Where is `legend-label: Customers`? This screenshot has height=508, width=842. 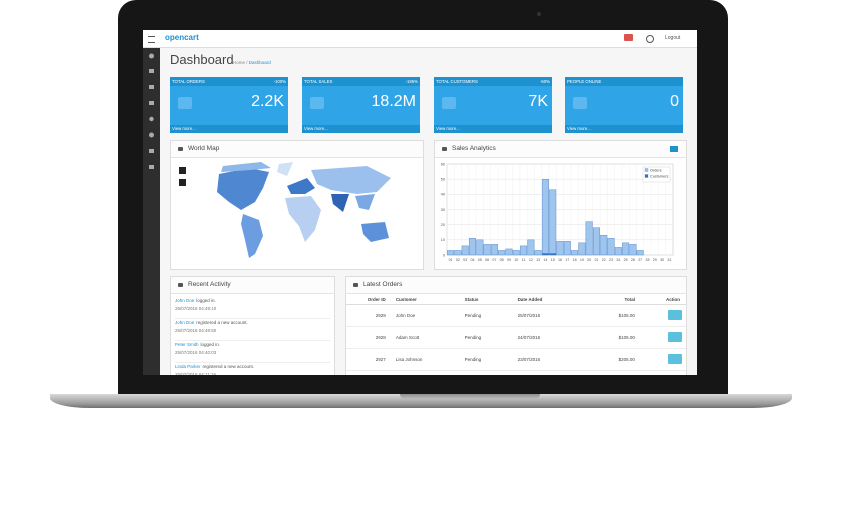 legend-label: Customers is located at coordinates (659, 176).